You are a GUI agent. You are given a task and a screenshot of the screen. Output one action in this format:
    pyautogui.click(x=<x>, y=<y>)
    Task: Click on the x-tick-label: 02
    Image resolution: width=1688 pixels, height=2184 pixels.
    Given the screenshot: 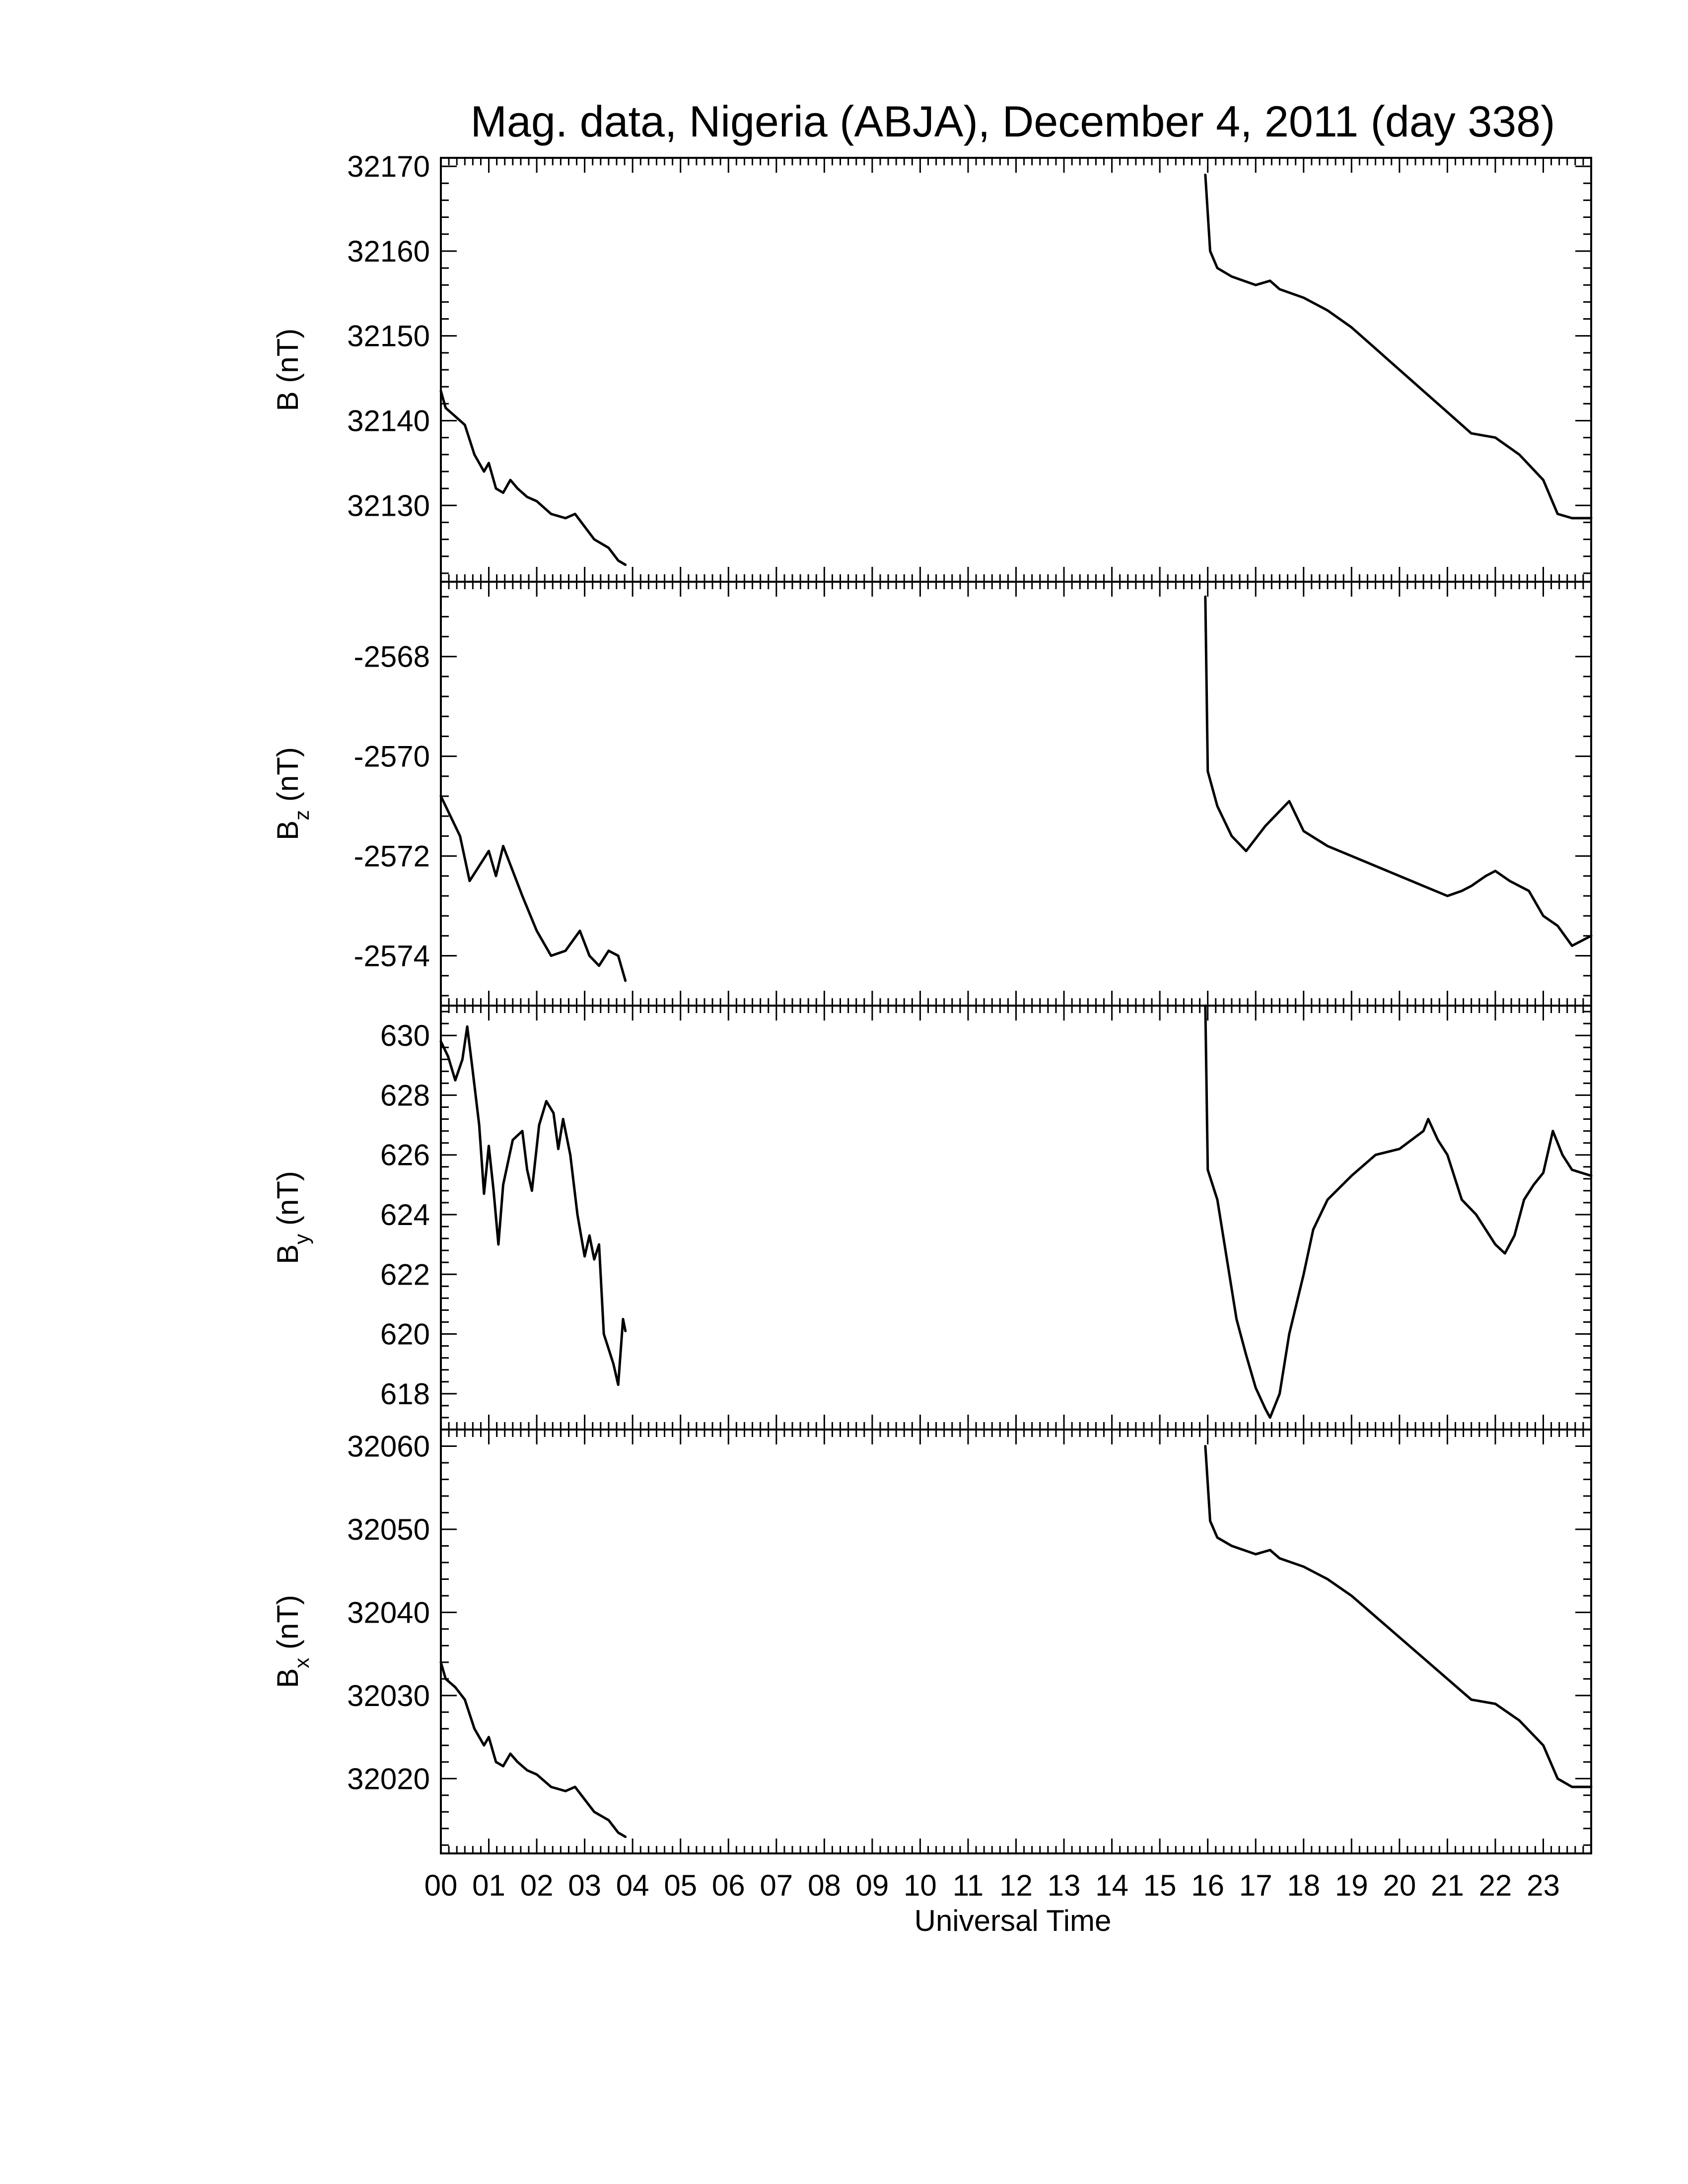 What is the action you would take?
    pyautogui.click(x=537, y=1885)
    